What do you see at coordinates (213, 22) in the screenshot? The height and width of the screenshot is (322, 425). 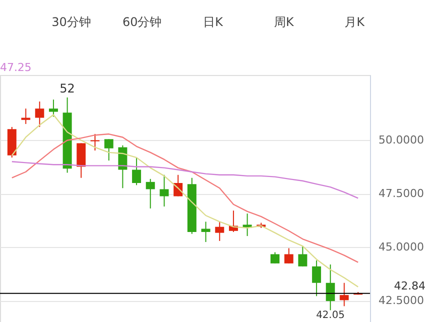 I see `text: 日K` at bounding box center [213, 22].